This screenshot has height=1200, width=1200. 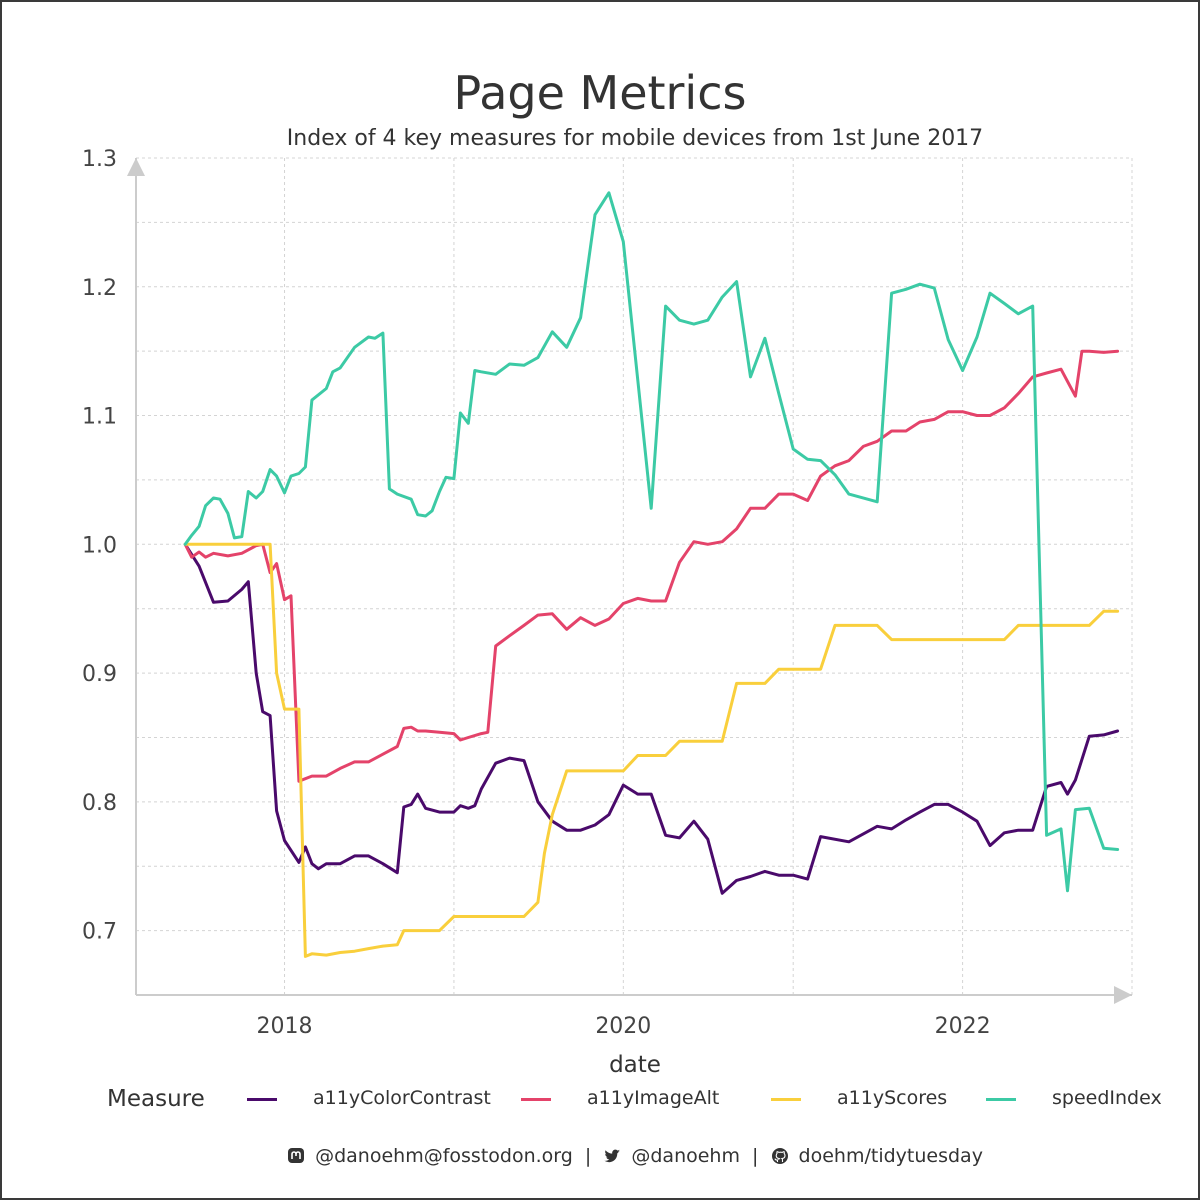 What do you see at coordinates (612, 1155) in the screenshot?
I see `twitter-icon` at bounding box center [612, 1155].